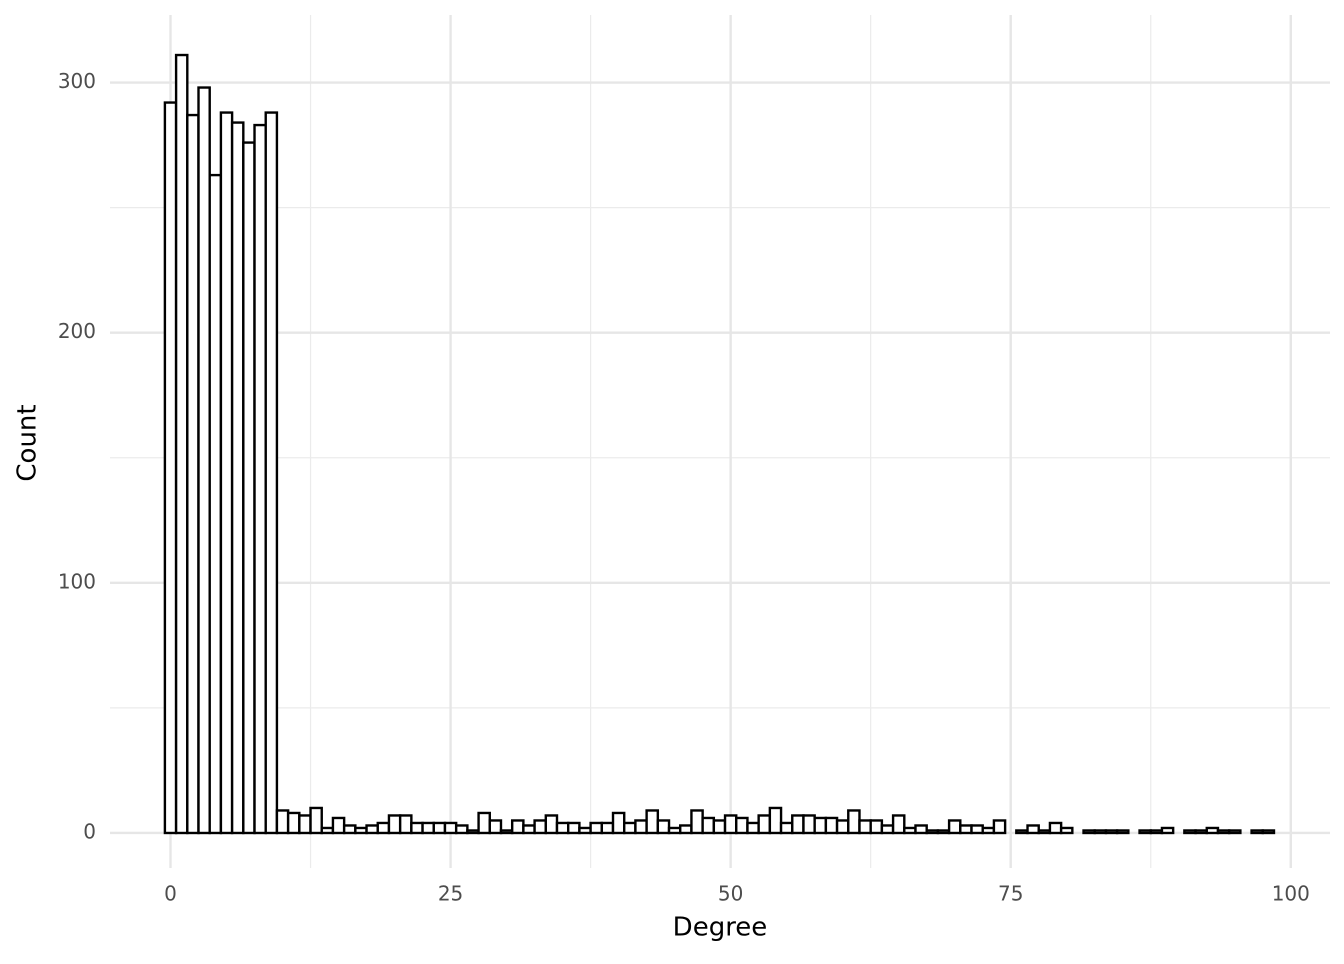 This screenshot has width=1344, height=964. I want to click on x-tick-label: 100, so click(1291, 894).